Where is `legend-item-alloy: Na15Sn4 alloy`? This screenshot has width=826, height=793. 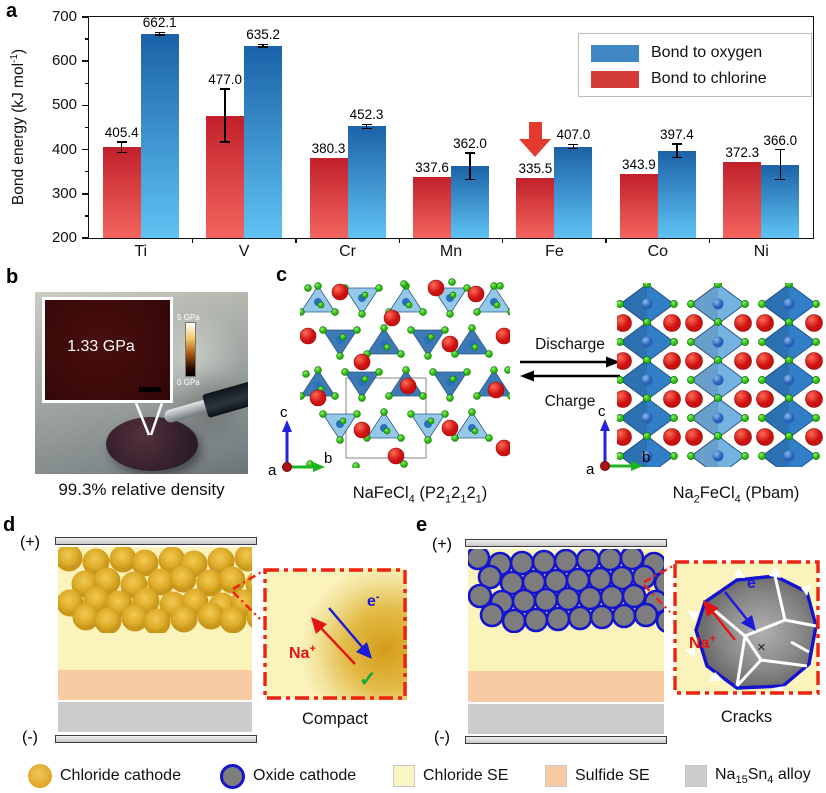 legend-item-alloy: Na15Sn4 alloy is located at coordinates (748, 776).